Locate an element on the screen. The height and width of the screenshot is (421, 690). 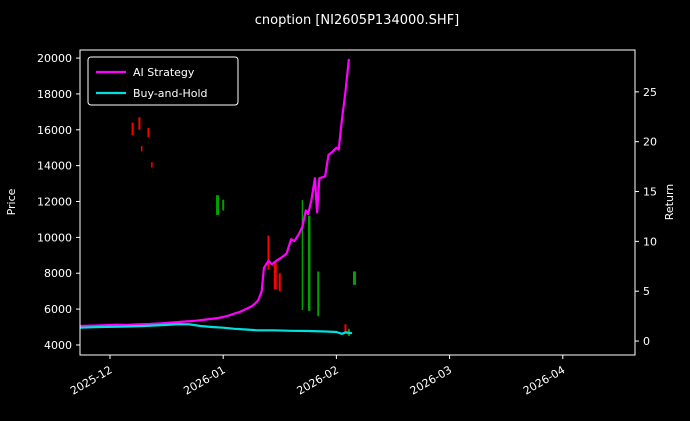
legend-label-ai-strategy: AI Strategy is located at coordinates (164, 72).